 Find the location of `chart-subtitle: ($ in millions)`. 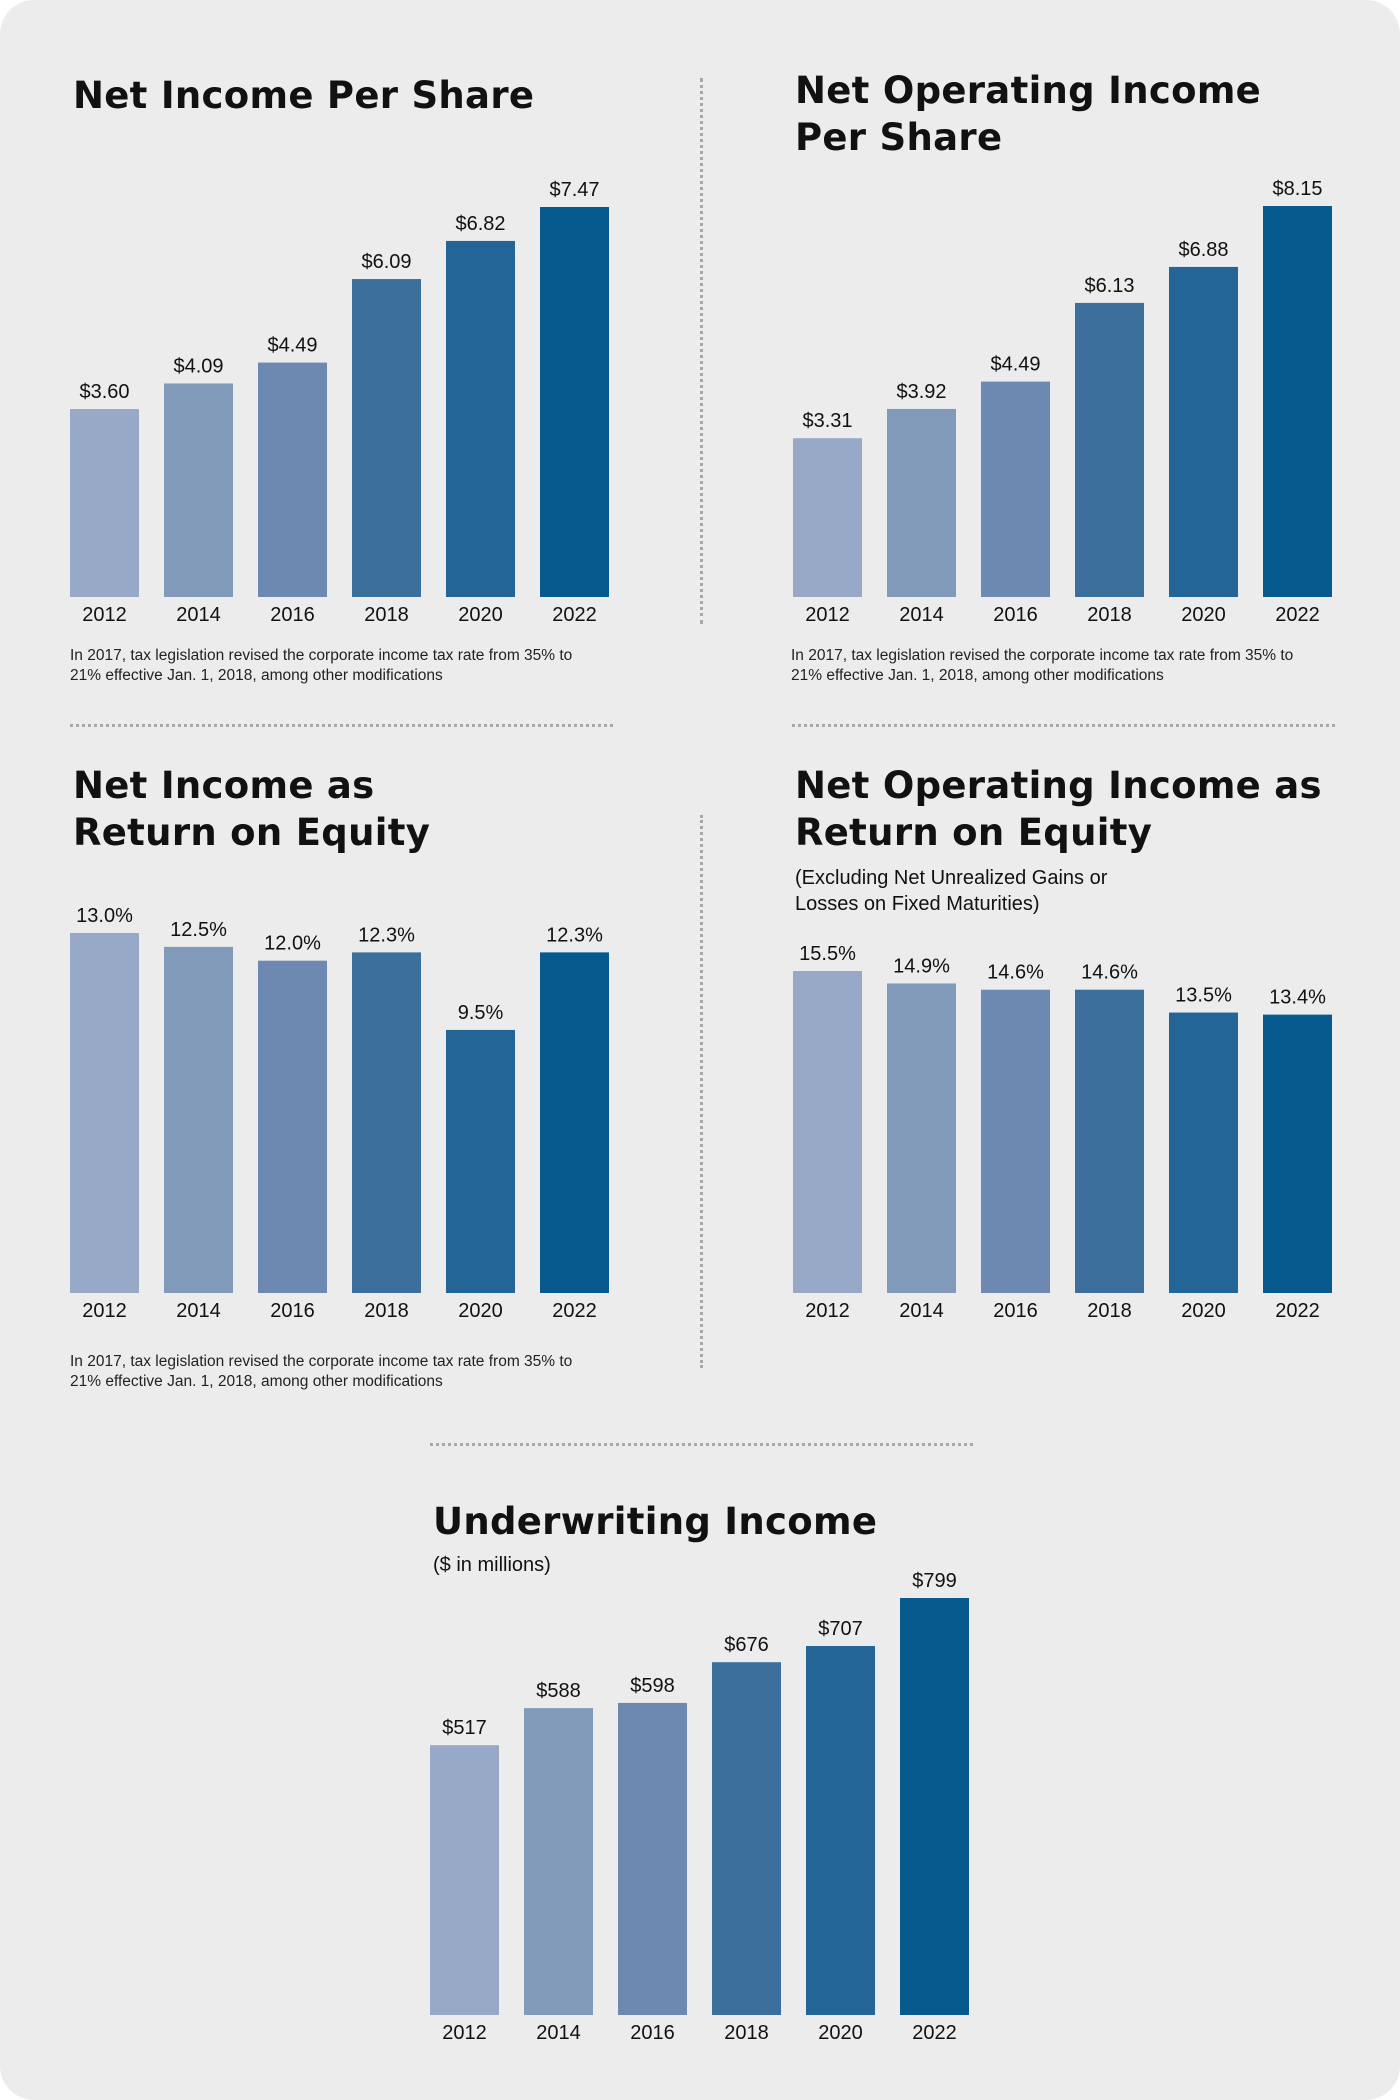

chart-subtitle: ($ in millions) is located at coordinates (492, 1565).